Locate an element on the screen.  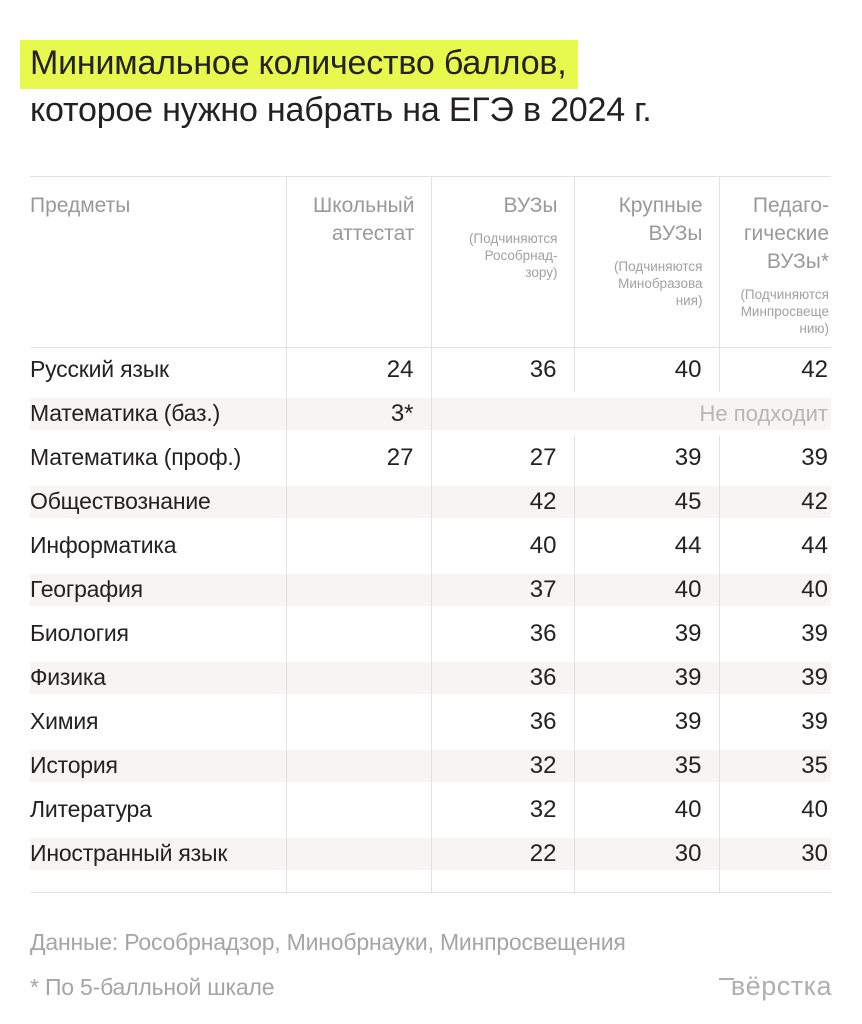
spacer-row is located at coordinates (430, 884).